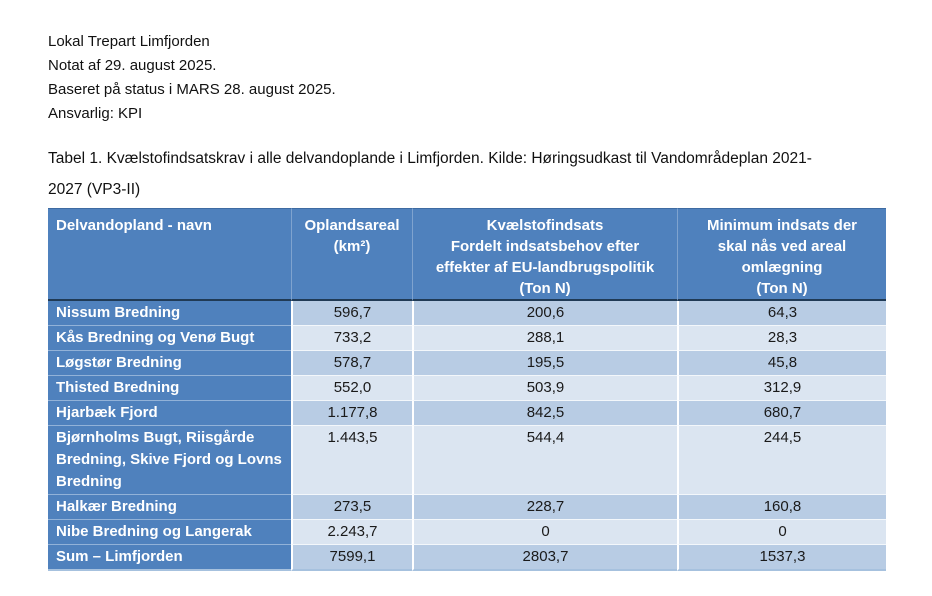 The height and width of the screenshot is (596, 932). I want to click on col-header-unit: (km²), so click(352, 246).